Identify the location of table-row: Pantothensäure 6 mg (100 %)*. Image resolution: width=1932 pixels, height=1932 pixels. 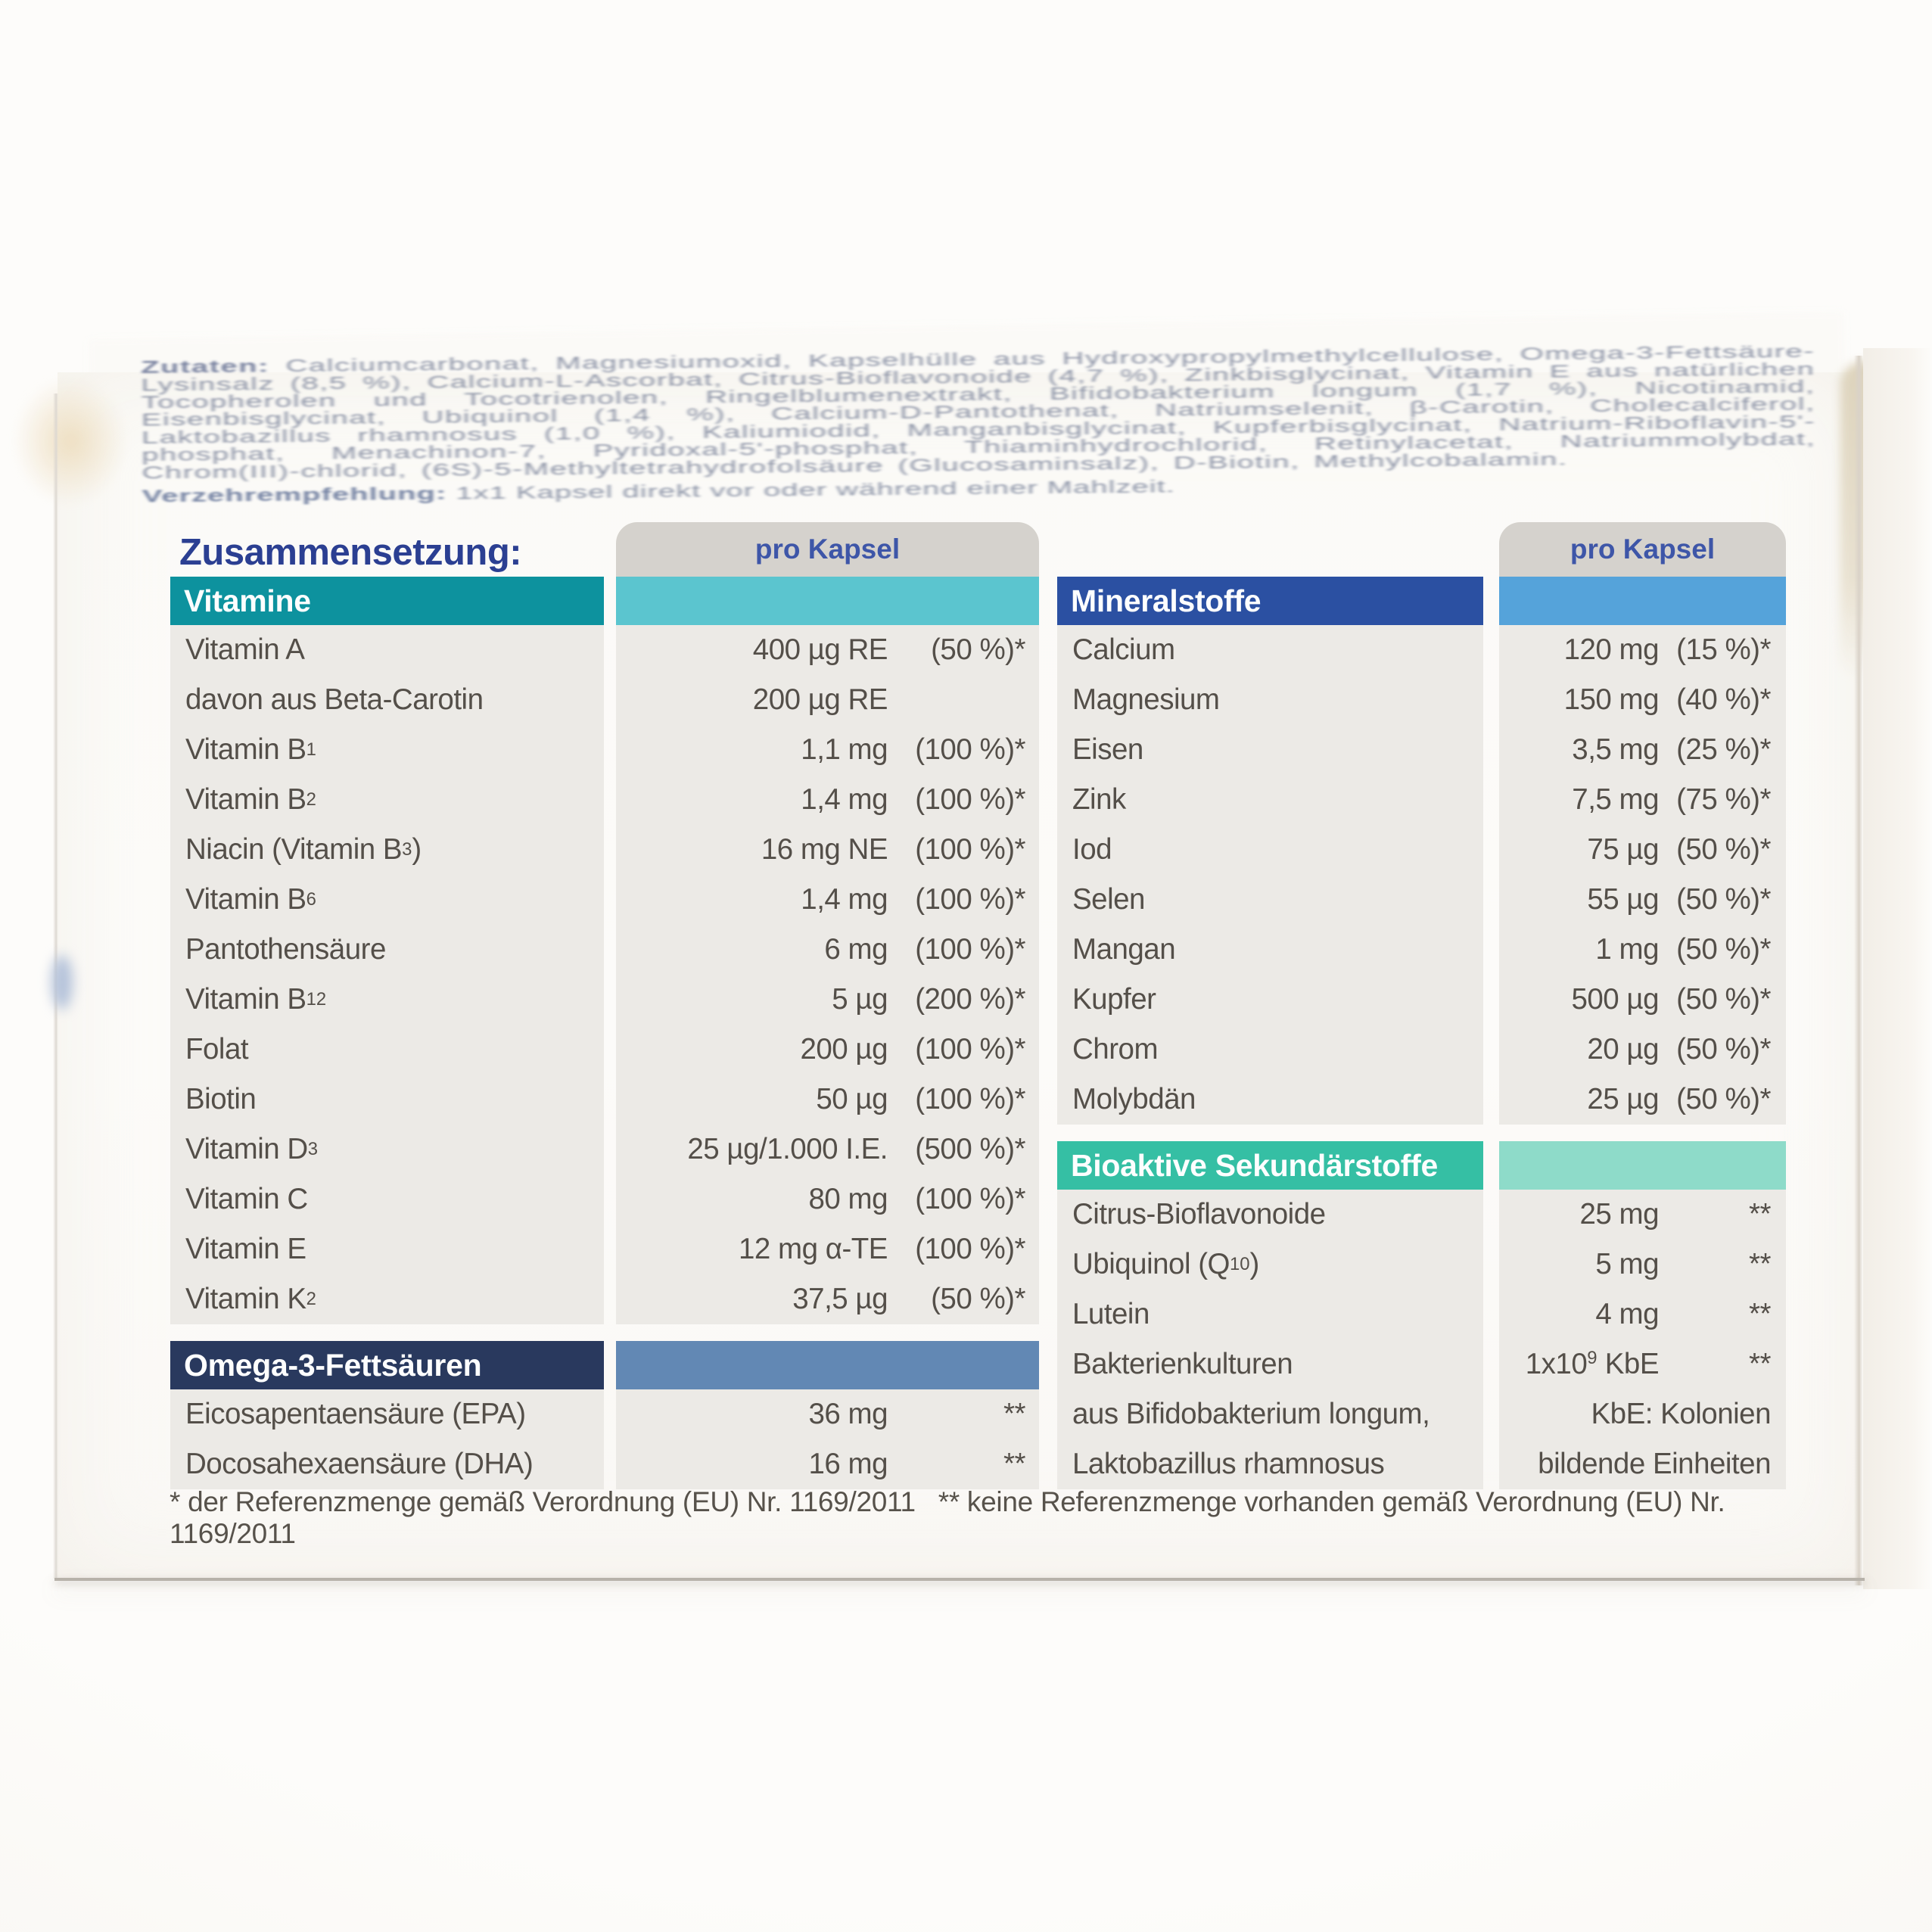
(604, 950).